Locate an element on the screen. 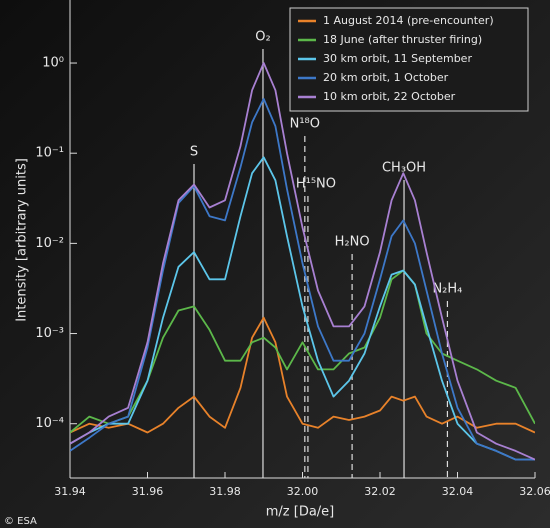 The height and width of the screenshot is (528, 550). legend-label: 1 August 2014 (pre-encounter) is located at coordinates (408, 20).